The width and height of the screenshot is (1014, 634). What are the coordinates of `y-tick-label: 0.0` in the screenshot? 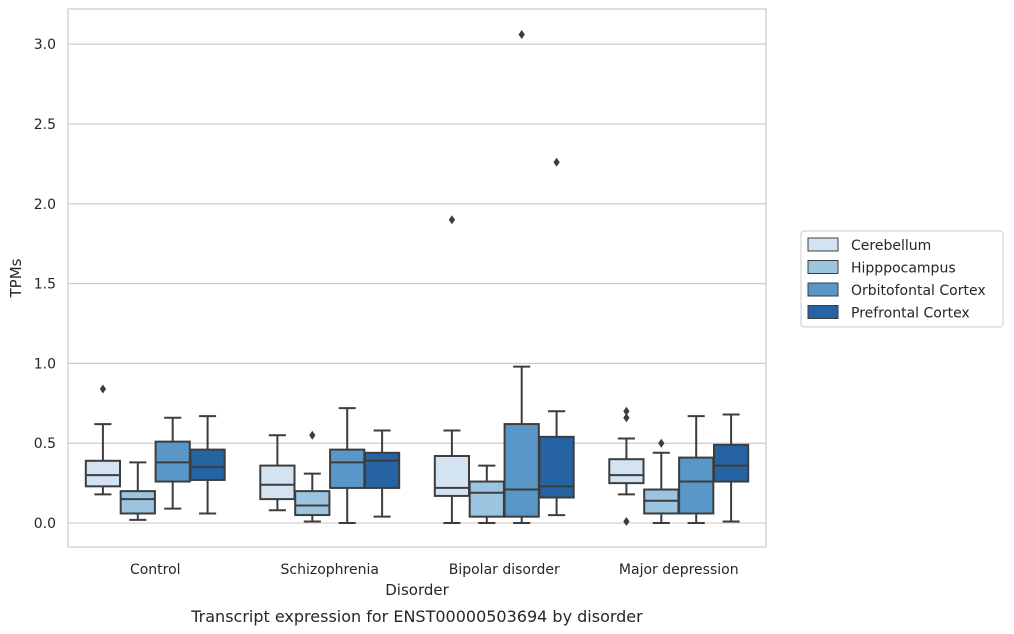 It's located at (45, 524).